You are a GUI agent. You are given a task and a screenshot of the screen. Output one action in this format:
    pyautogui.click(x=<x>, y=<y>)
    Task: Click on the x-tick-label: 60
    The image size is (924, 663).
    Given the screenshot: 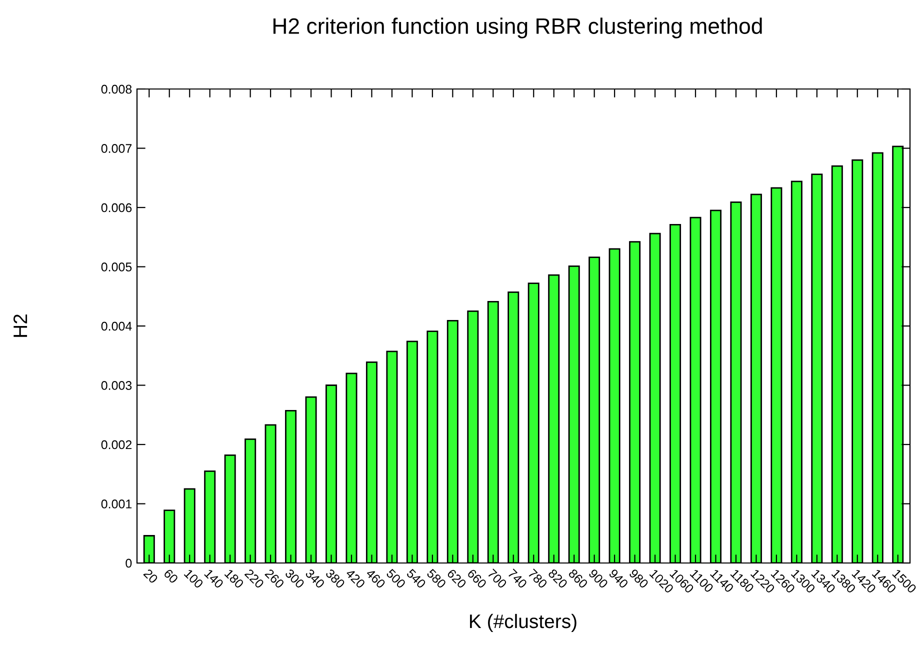 What is the action you would take?
    pyautogui.click(x=171, y=576)
    